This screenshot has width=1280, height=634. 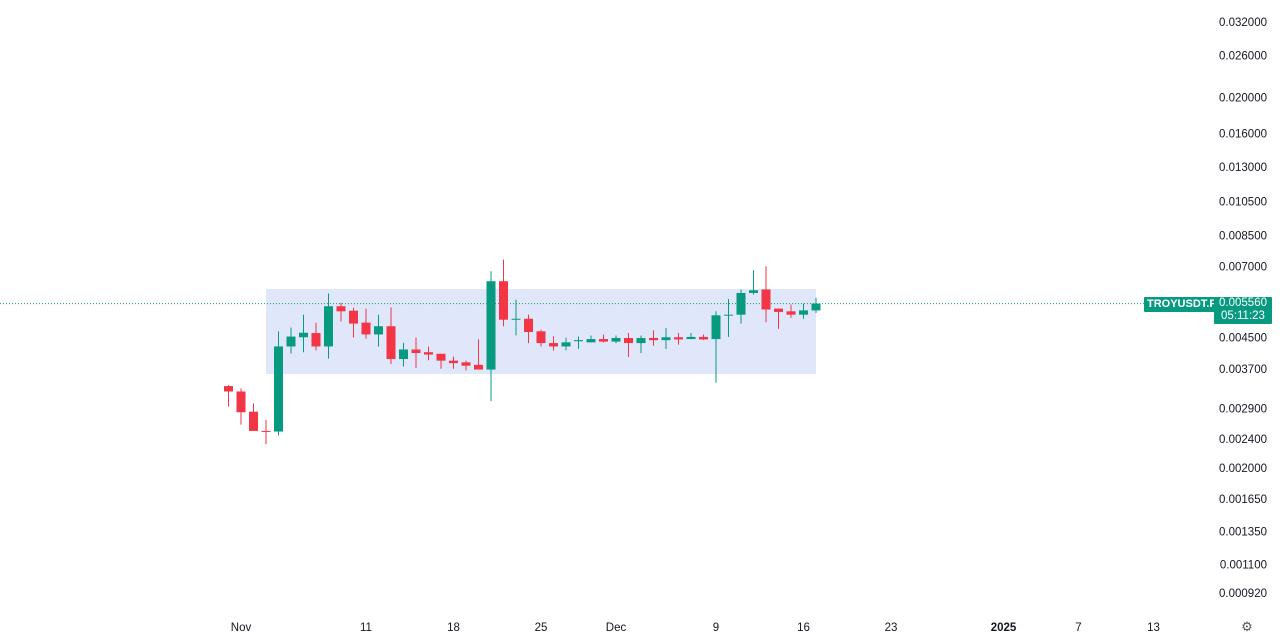 What do you see at coordinates (1243, 500) in the screenshot?
I see `price-tick-label: 0.001650` at bounding box center [1243, 500].